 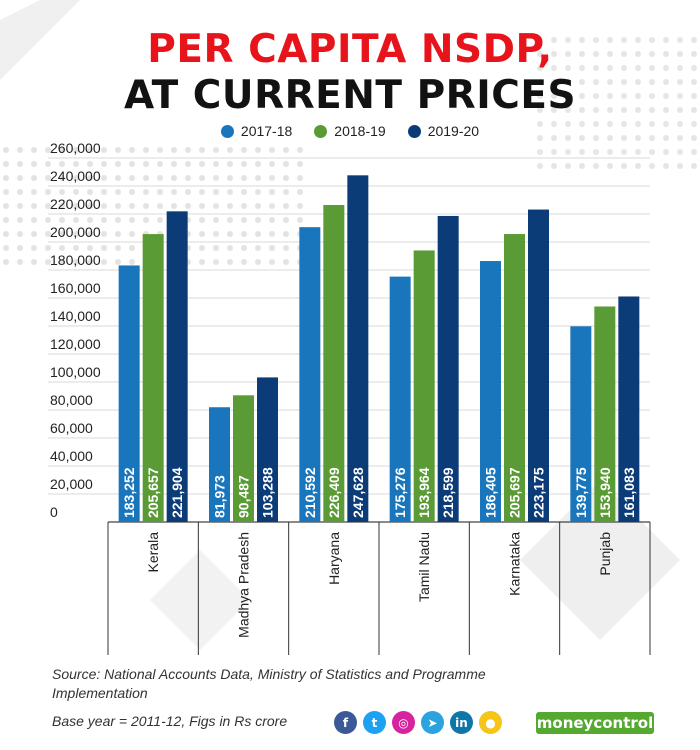 What do you see at coordinates (515, 564) in the screenshot?
I see `x-tick-label: Karnataka` at bounding box center [515, 564].